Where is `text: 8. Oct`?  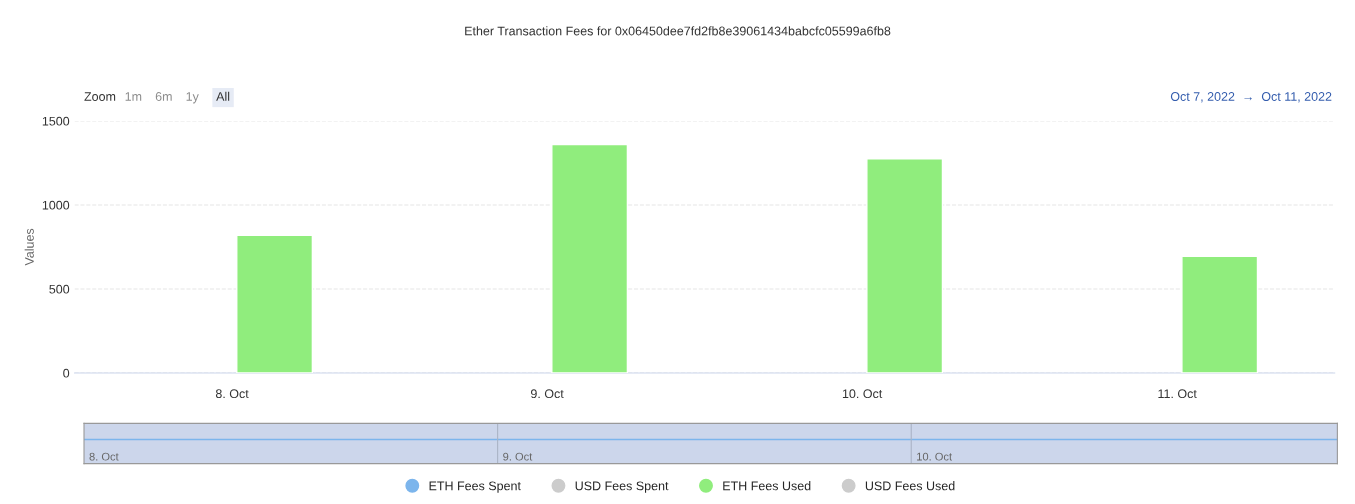
text: 8. Oct is located at coordinates (104, 456).